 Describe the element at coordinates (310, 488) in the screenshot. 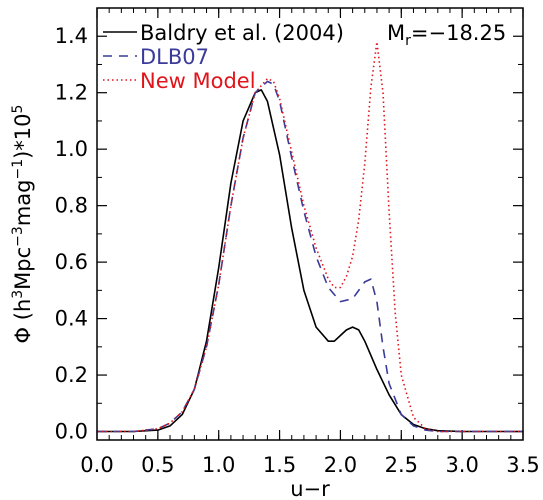

I see `x-axis-label: u−r` at that location.